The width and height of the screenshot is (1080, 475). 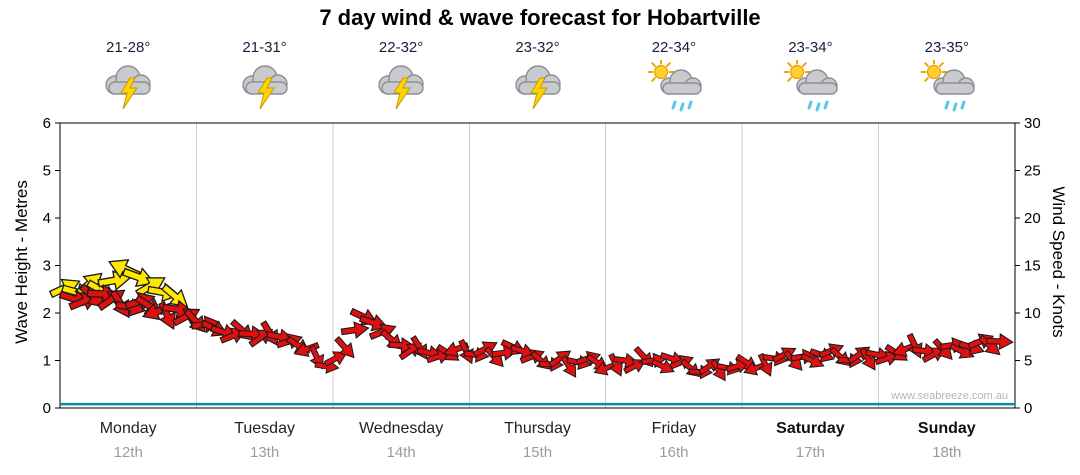 What do you see at coordinates (674, 452) in the screenshot?
I see `day-date: 16th` at bounding box center [674, 452].